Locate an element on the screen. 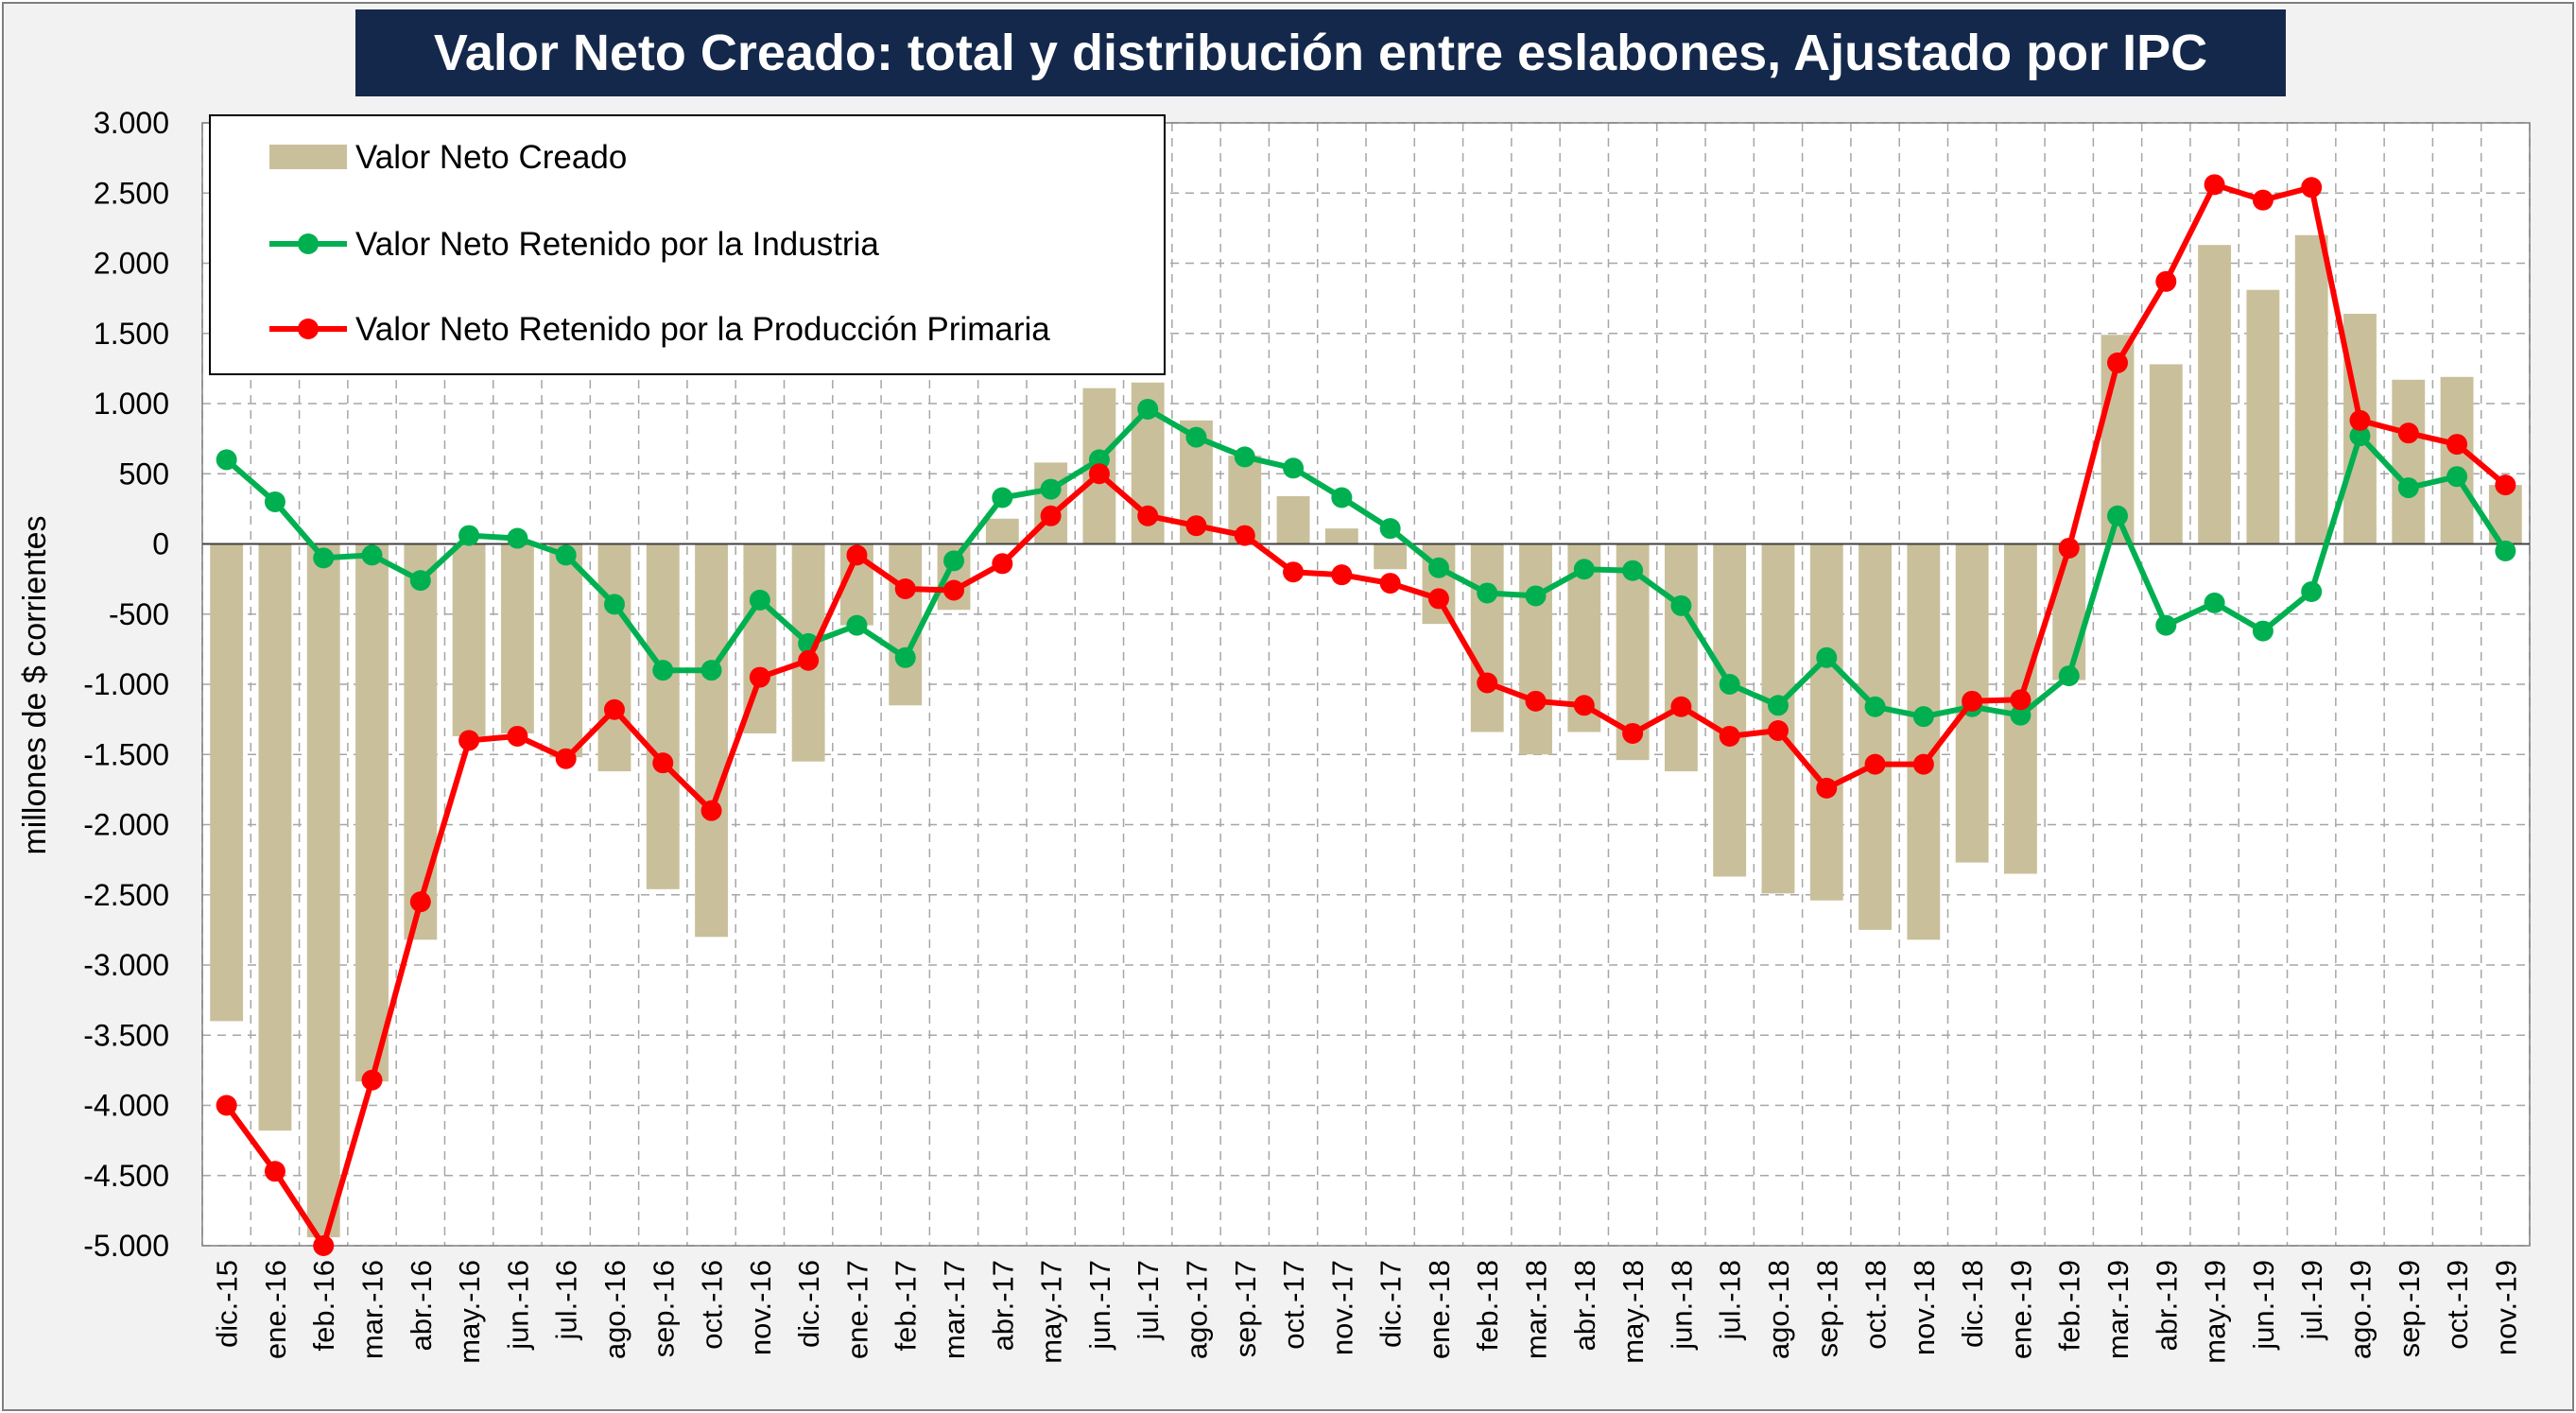 The height and width of the screenshot is (1413, 2576). x-tick-label: feb.-17 is located at coordinates (906, 1306).